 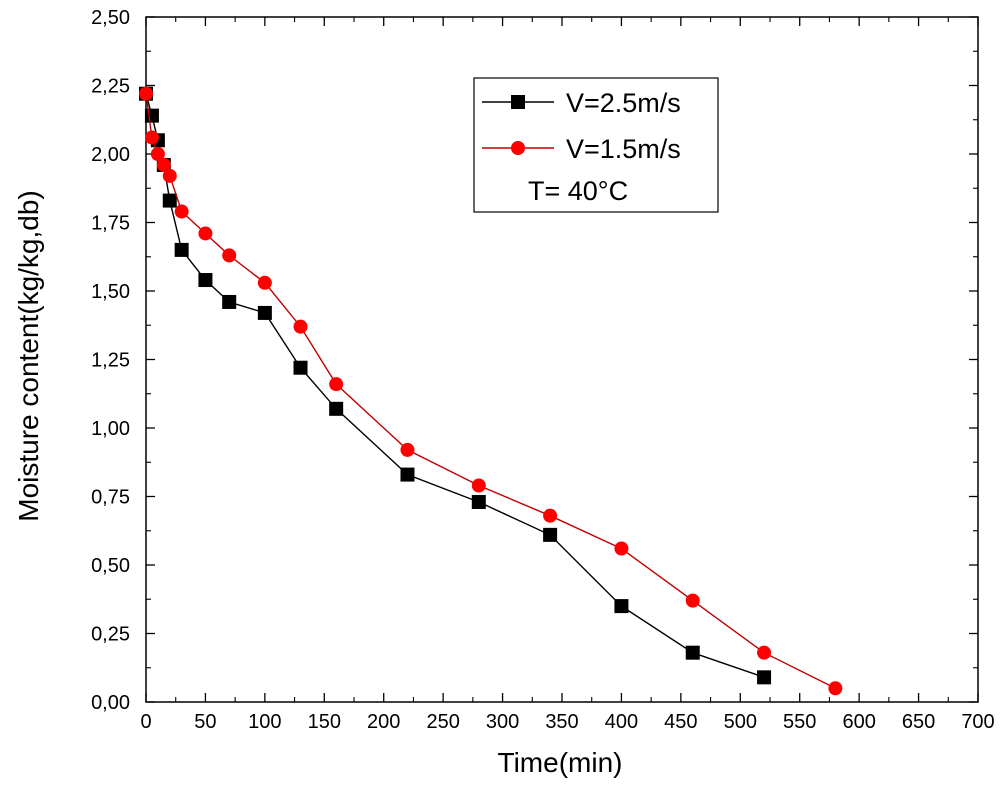 I want to click on y-tick-label: 1,75, so click(x=110, y=224).